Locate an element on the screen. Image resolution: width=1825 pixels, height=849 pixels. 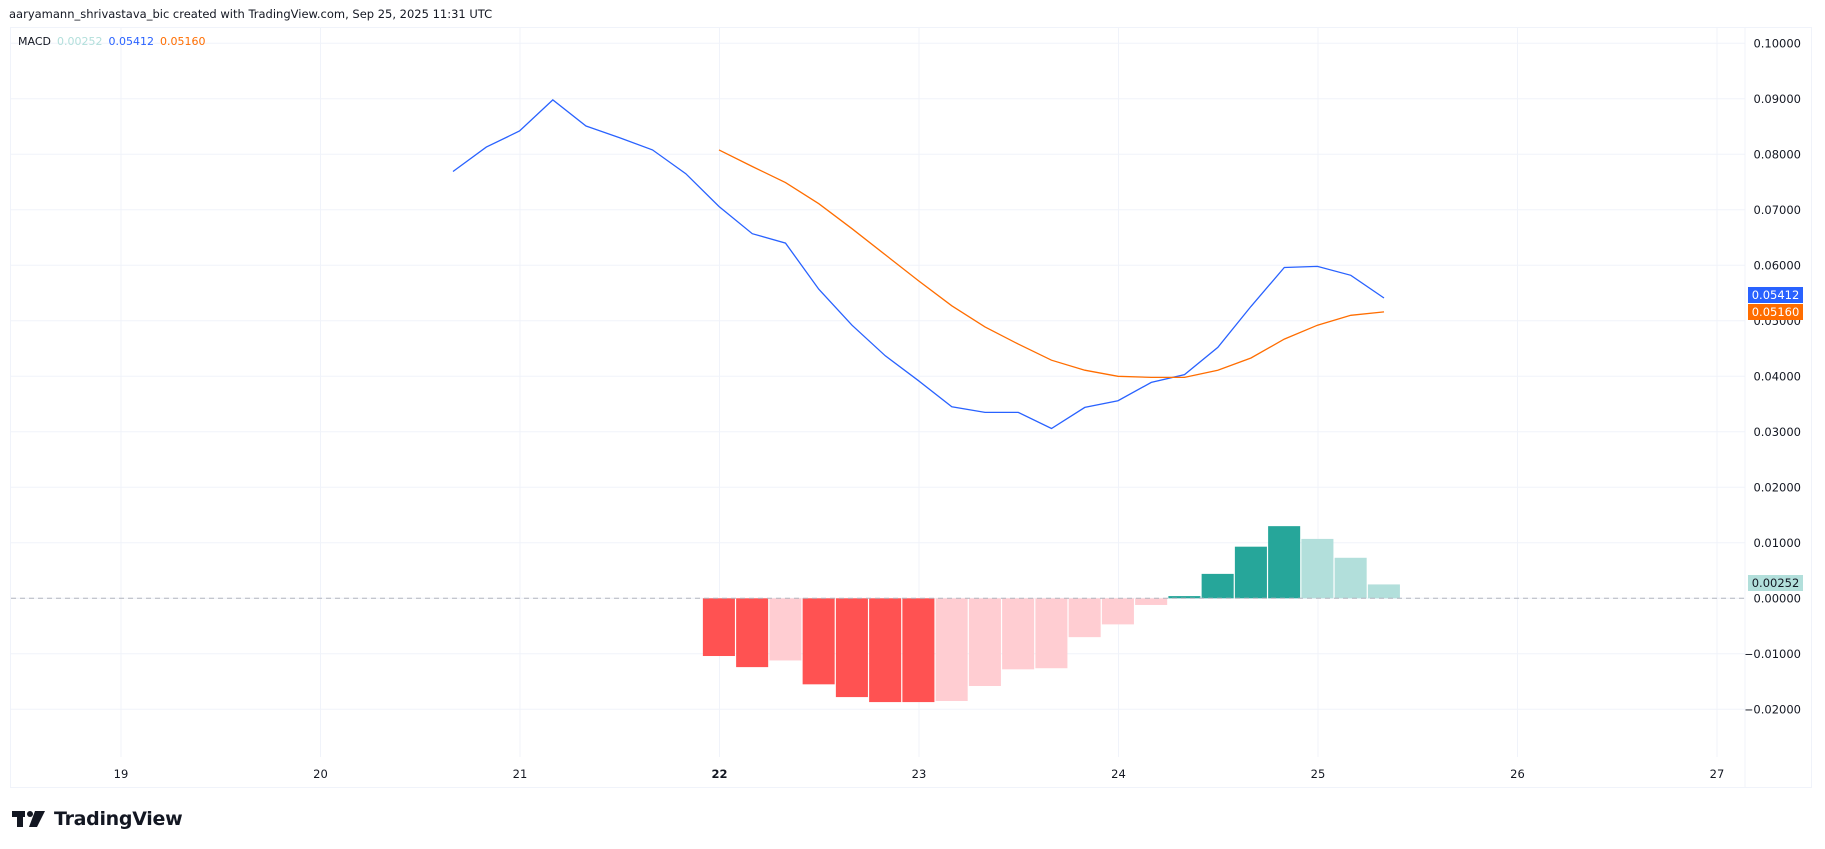
y-axis-tick-label: 0.08000 is located at coordinates (1777, 154).